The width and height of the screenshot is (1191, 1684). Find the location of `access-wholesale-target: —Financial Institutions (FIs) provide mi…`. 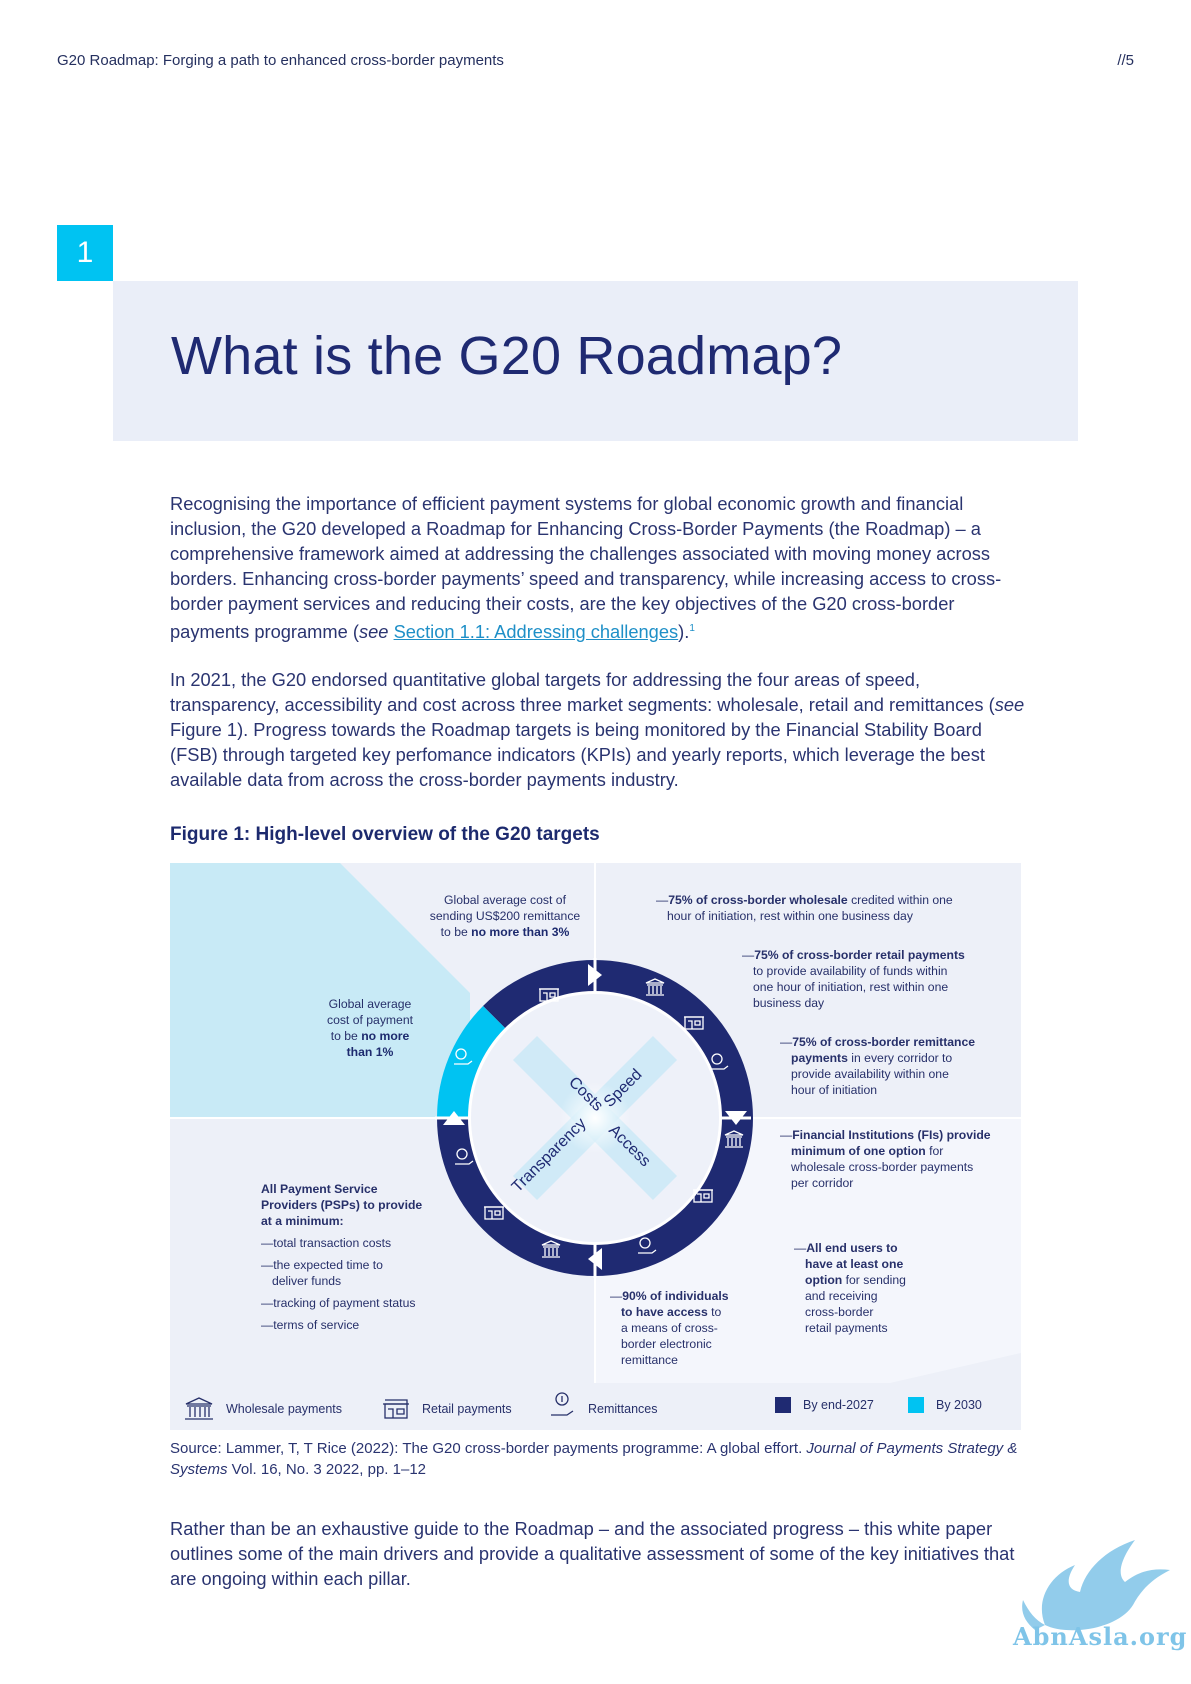

access-wholesale-target: —Financial Institutions (FIs) provide mi… is located at coordinates (898, 1159).